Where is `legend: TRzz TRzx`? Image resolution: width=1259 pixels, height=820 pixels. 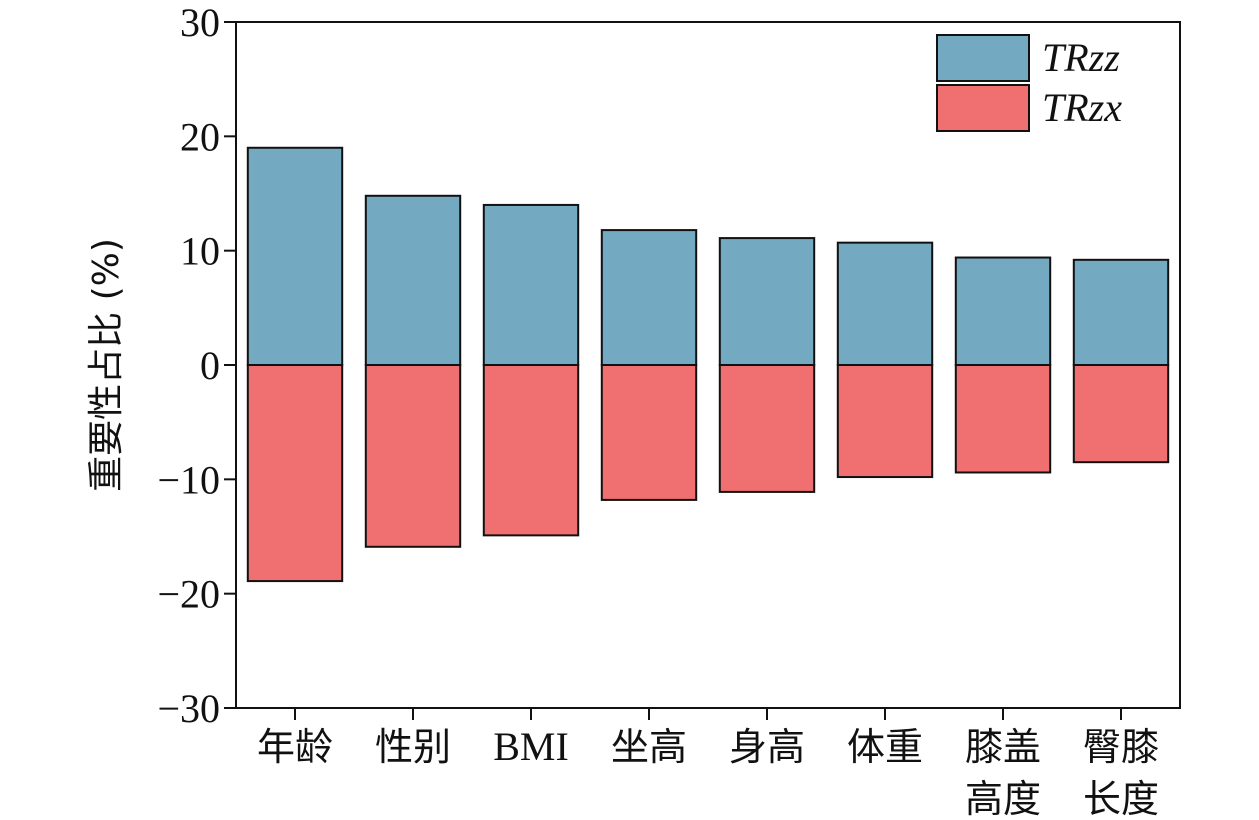 legend: TRzz TRzx is located at coordinates (1029, 83).